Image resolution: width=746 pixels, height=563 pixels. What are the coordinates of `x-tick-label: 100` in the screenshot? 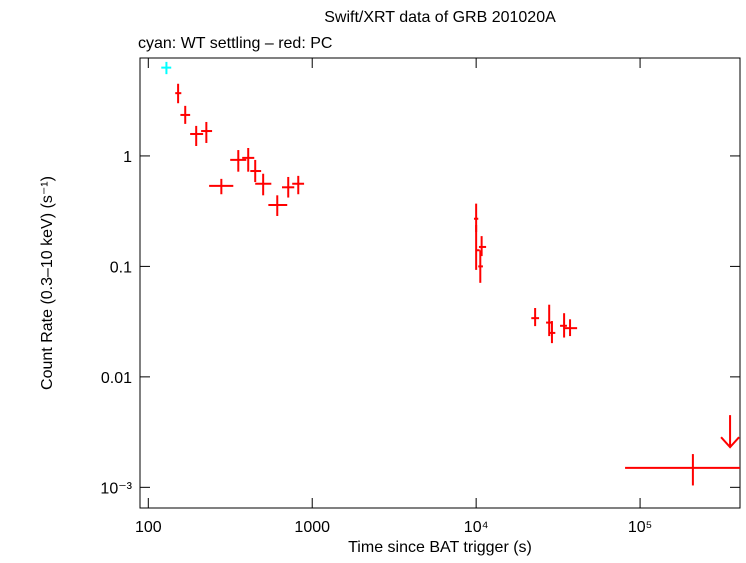 It's located at (148, 527).